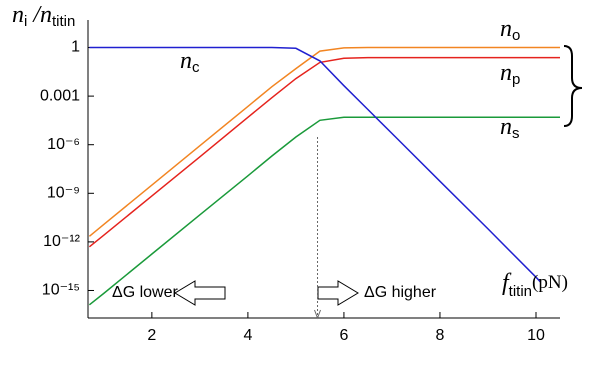 The width and height of the screenshot is (616, 370). I want to click on legend-label: nc, so click(190, 62).